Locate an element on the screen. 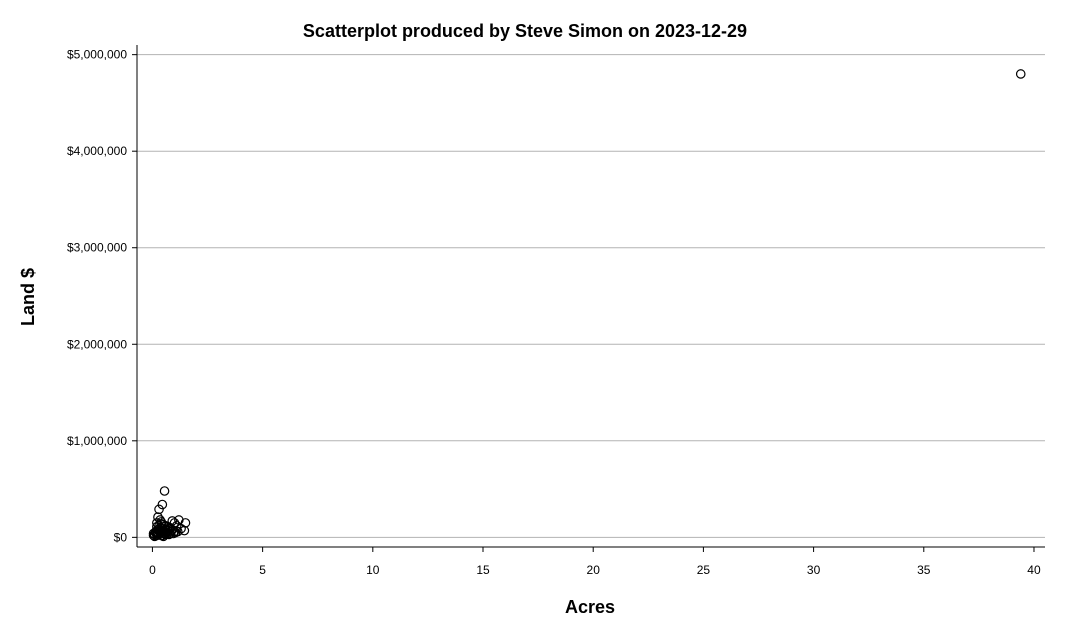 Image resolution: width=1082 pixels, height=638 pixels. x-tick-label: 30 is located at coordinates (814, 570).